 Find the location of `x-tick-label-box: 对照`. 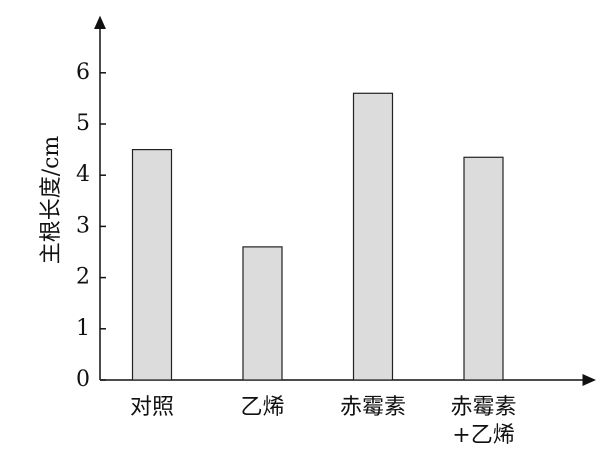

x-tick-label-box: 对照 is located at coordinates (151, 407).